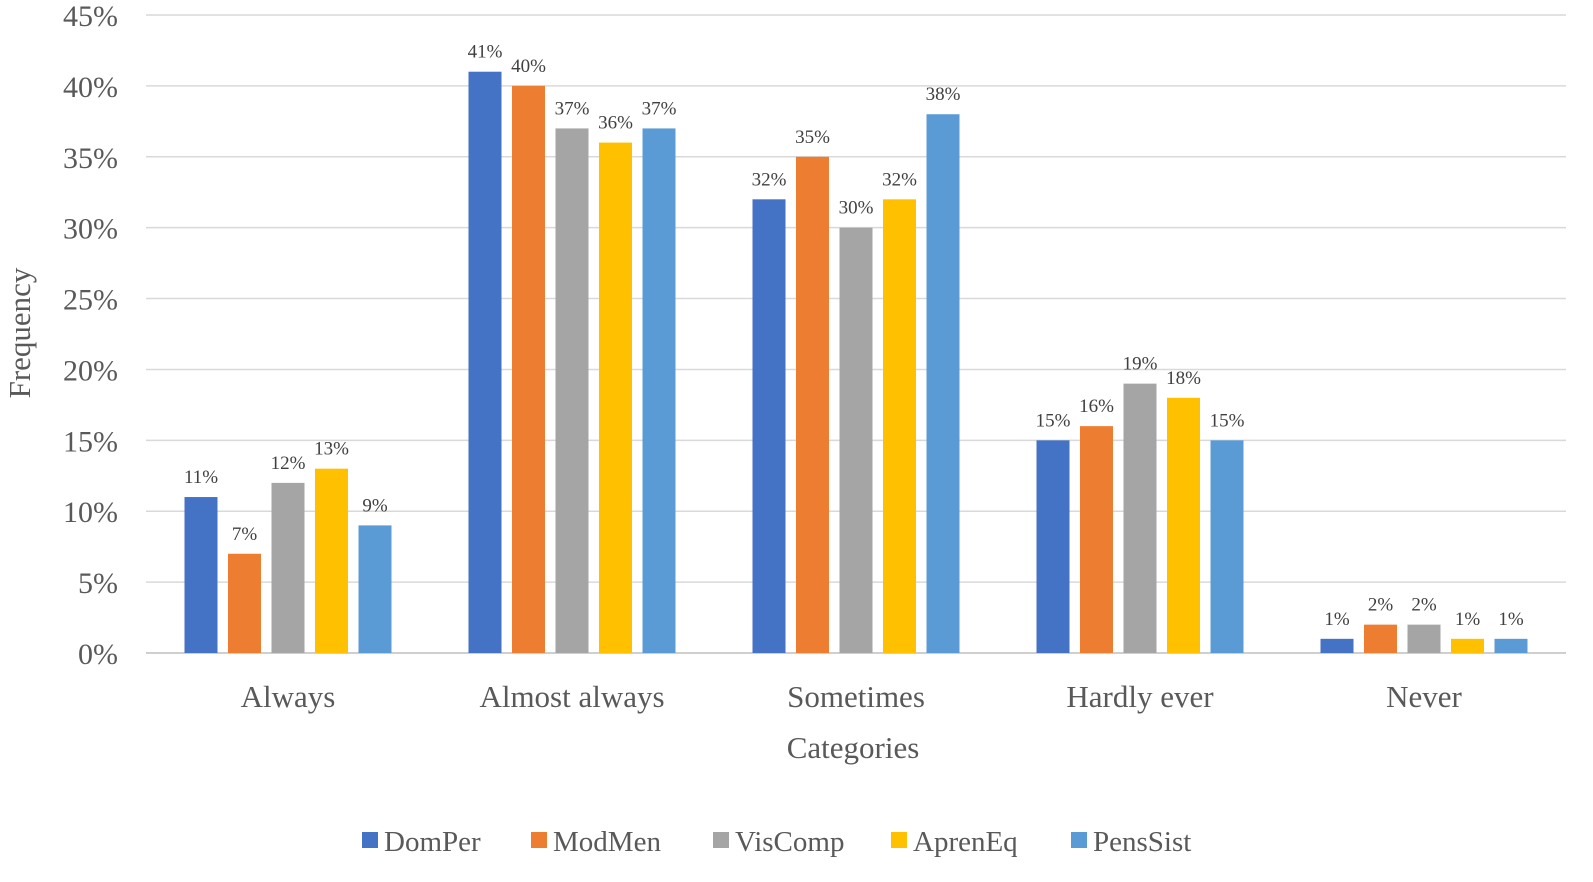 The image size is (1593, 882). I want to click on legend-item-penssist: PensSist, so click(1131, 842).